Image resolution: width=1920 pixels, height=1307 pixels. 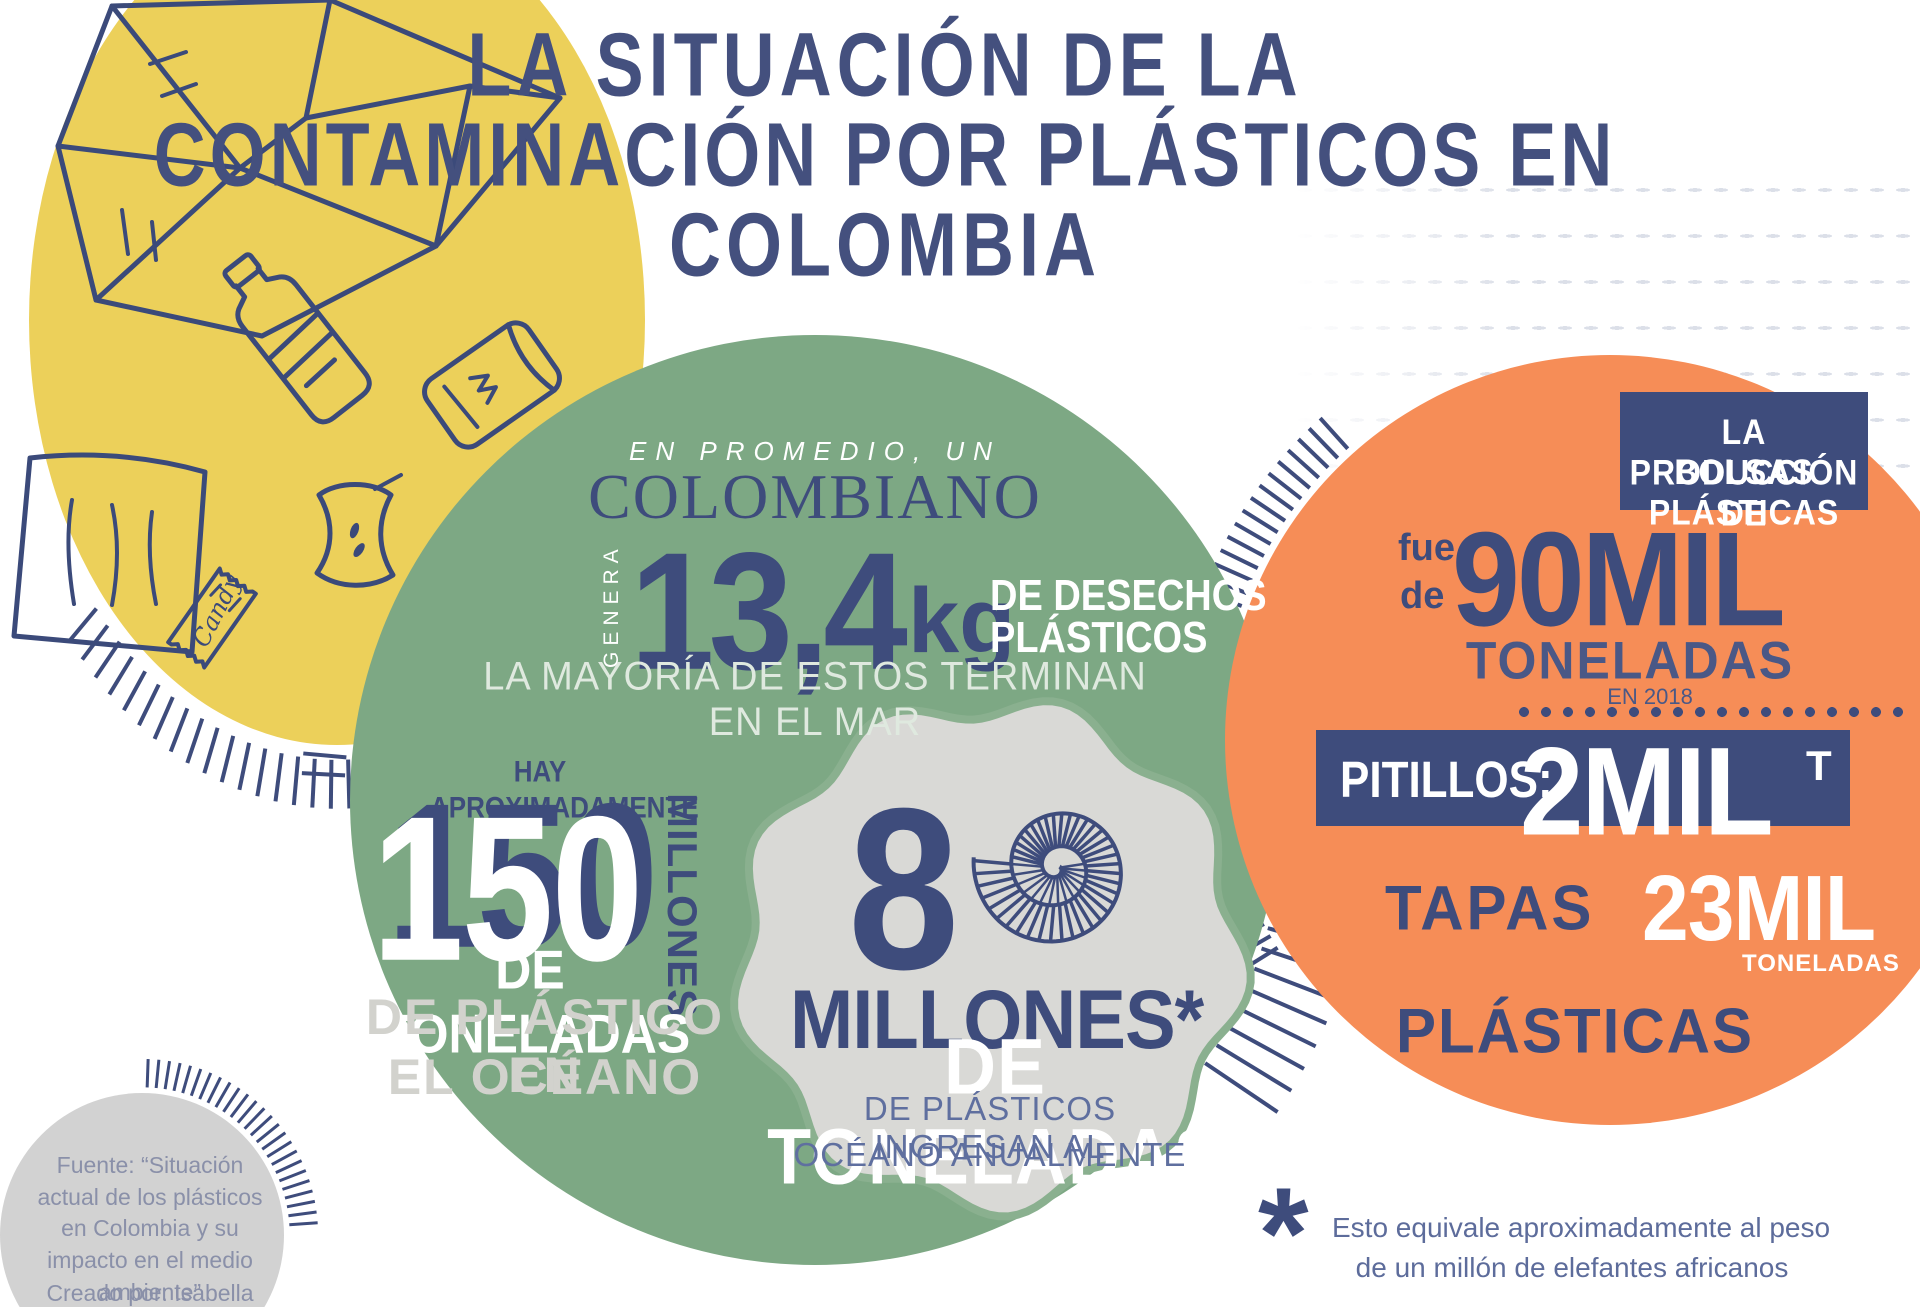 I want to click on page-title-line2: CONTAMINACIÓN POR PLÁSTICOS EN, so click(x=885, y=155).